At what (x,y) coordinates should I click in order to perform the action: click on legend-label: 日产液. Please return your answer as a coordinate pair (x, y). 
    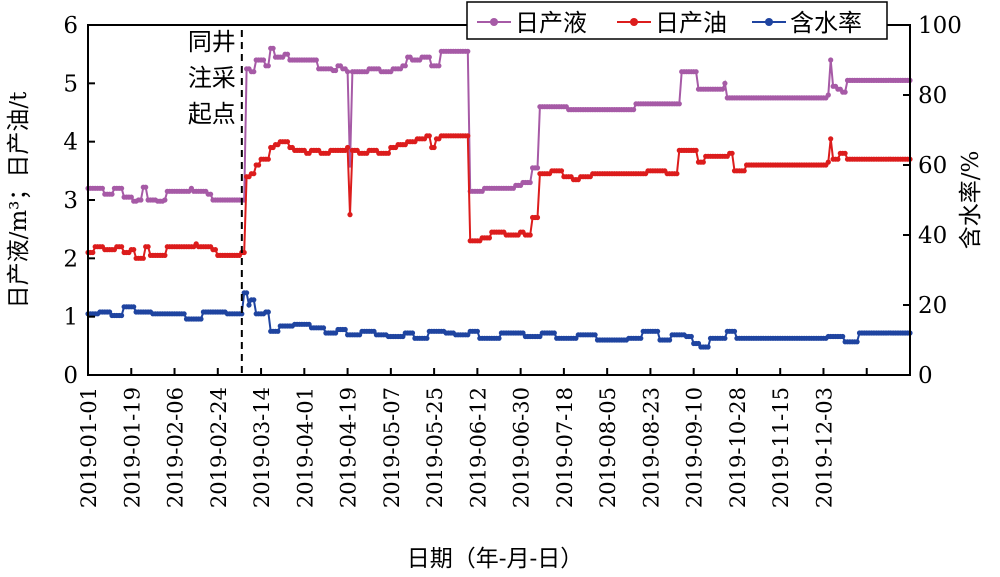
    Looking at the image, I should click on (551, 23).